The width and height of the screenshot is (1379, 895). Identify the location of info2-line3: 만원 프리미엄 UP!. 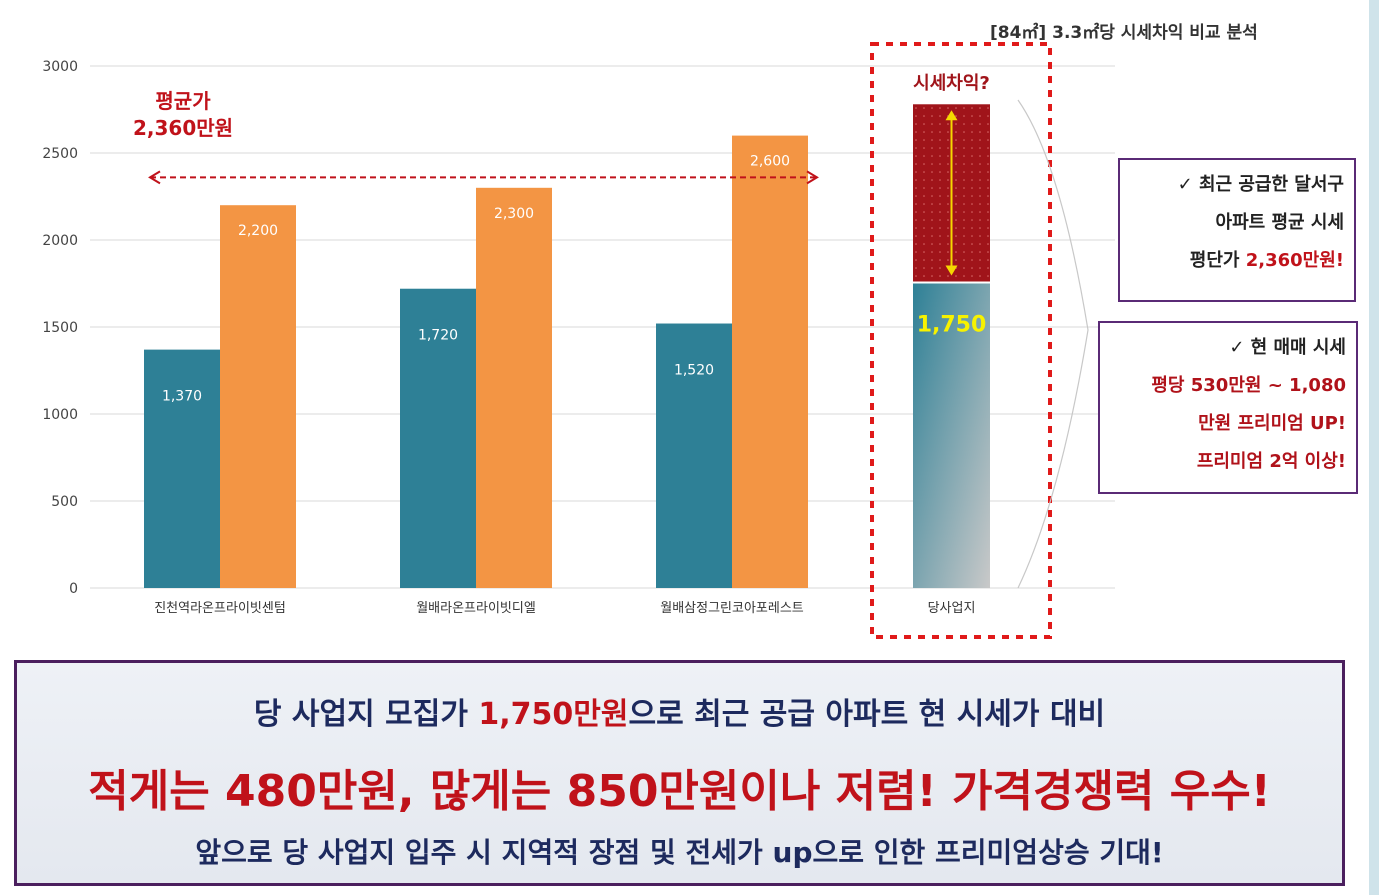
(1272, 423).